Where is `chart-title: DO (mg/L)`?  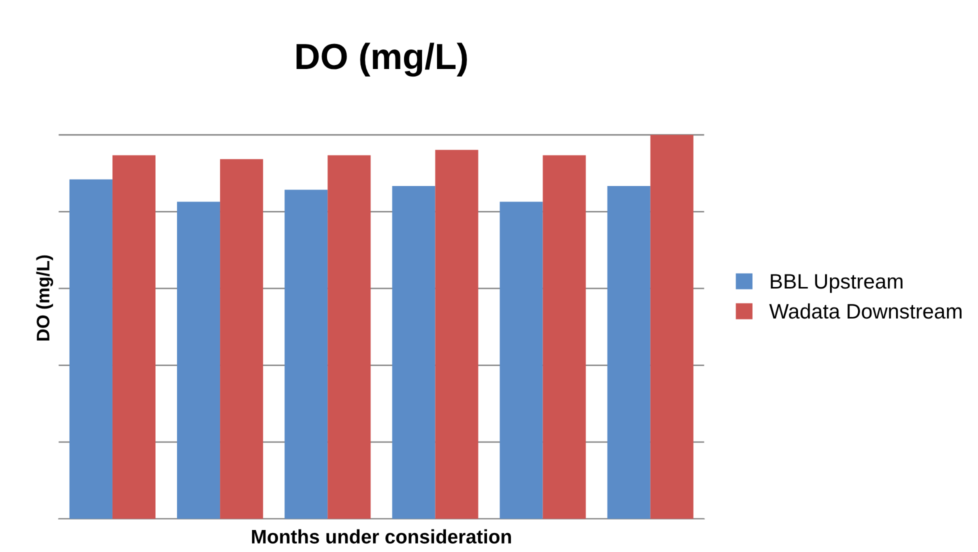
chart-title: DO (mg/L) is located at coordinates (381, 59).